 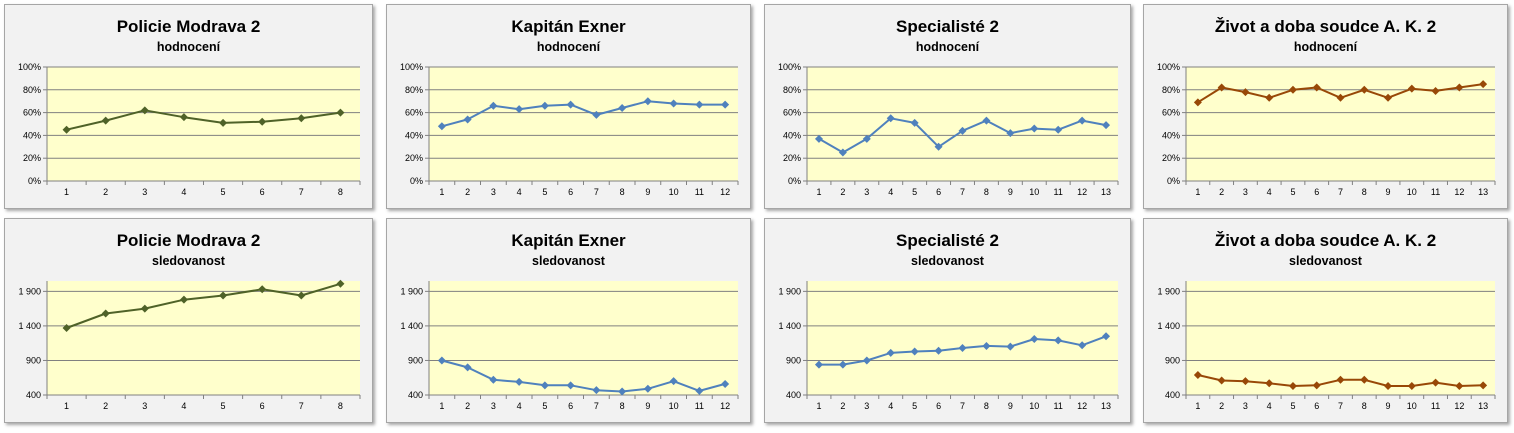 I want to click on chart-plot: 0%20%40%60%80%100%1 2 3 4 5 6 7 8 9 10 11 12 13, so click(x=1326, y=129).